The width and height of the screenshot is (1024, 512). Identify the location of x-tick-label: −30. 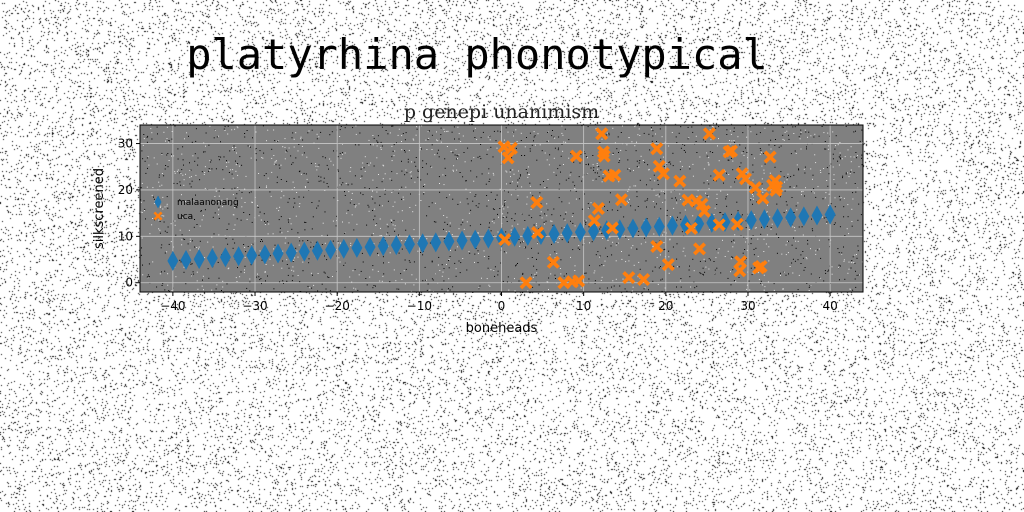
(254, 306).